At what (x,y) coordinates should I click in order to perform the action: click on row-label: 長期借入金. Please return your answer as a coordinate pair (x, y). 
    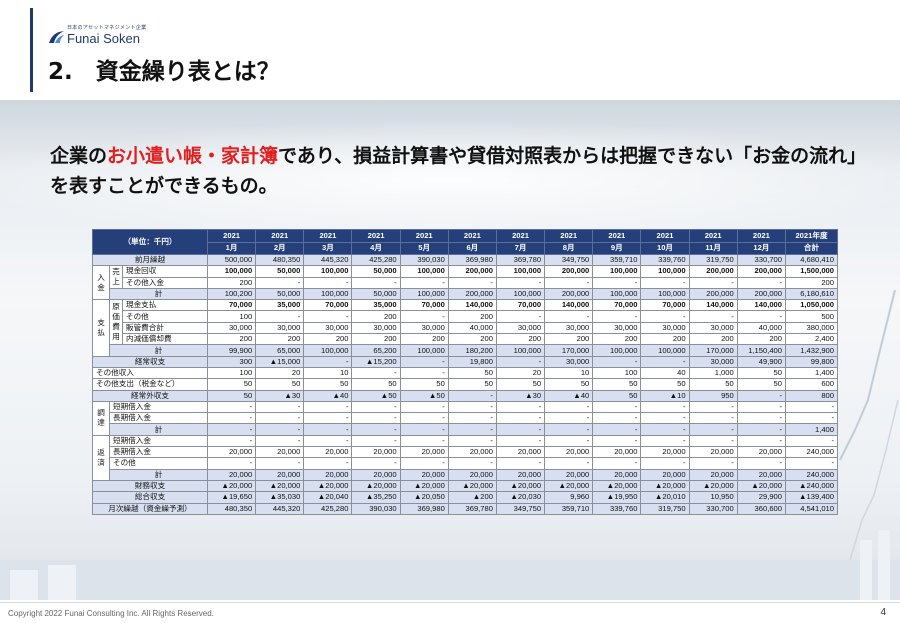
    Looking at the image, I should click on (158, 418).